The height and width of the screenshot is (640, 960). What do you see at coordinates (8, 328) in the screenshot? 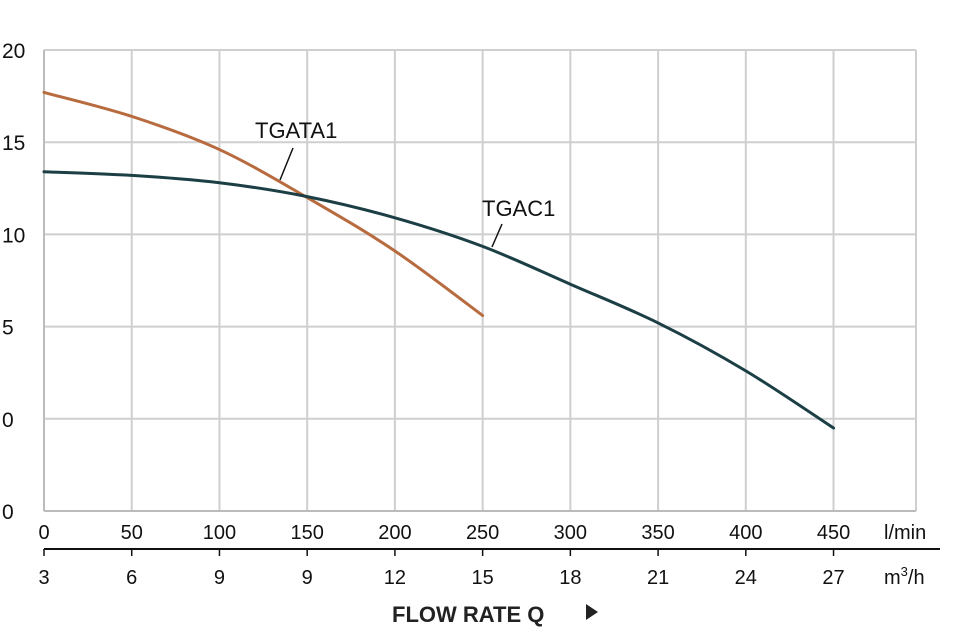
I see `y-tick-label: 5` at bounding box center [8, 328].